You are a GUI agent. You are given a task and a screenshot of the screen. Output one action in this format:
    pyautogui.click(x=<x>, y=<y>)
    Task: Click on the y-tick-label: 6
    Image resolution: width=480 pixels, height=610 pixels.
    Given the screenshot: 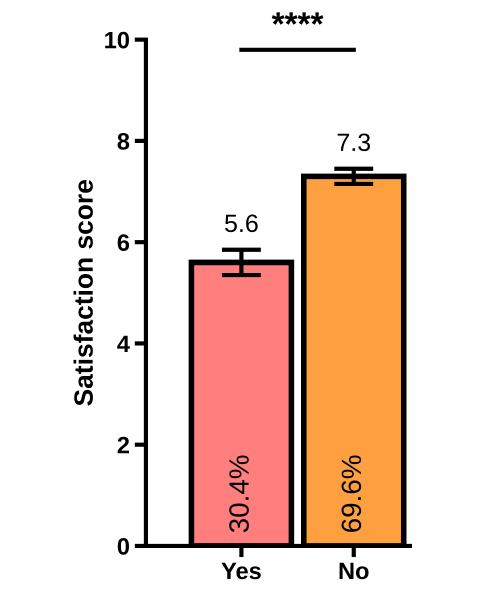 What is the action you would take?
    pyautogui.click(x=124, y=242)
    